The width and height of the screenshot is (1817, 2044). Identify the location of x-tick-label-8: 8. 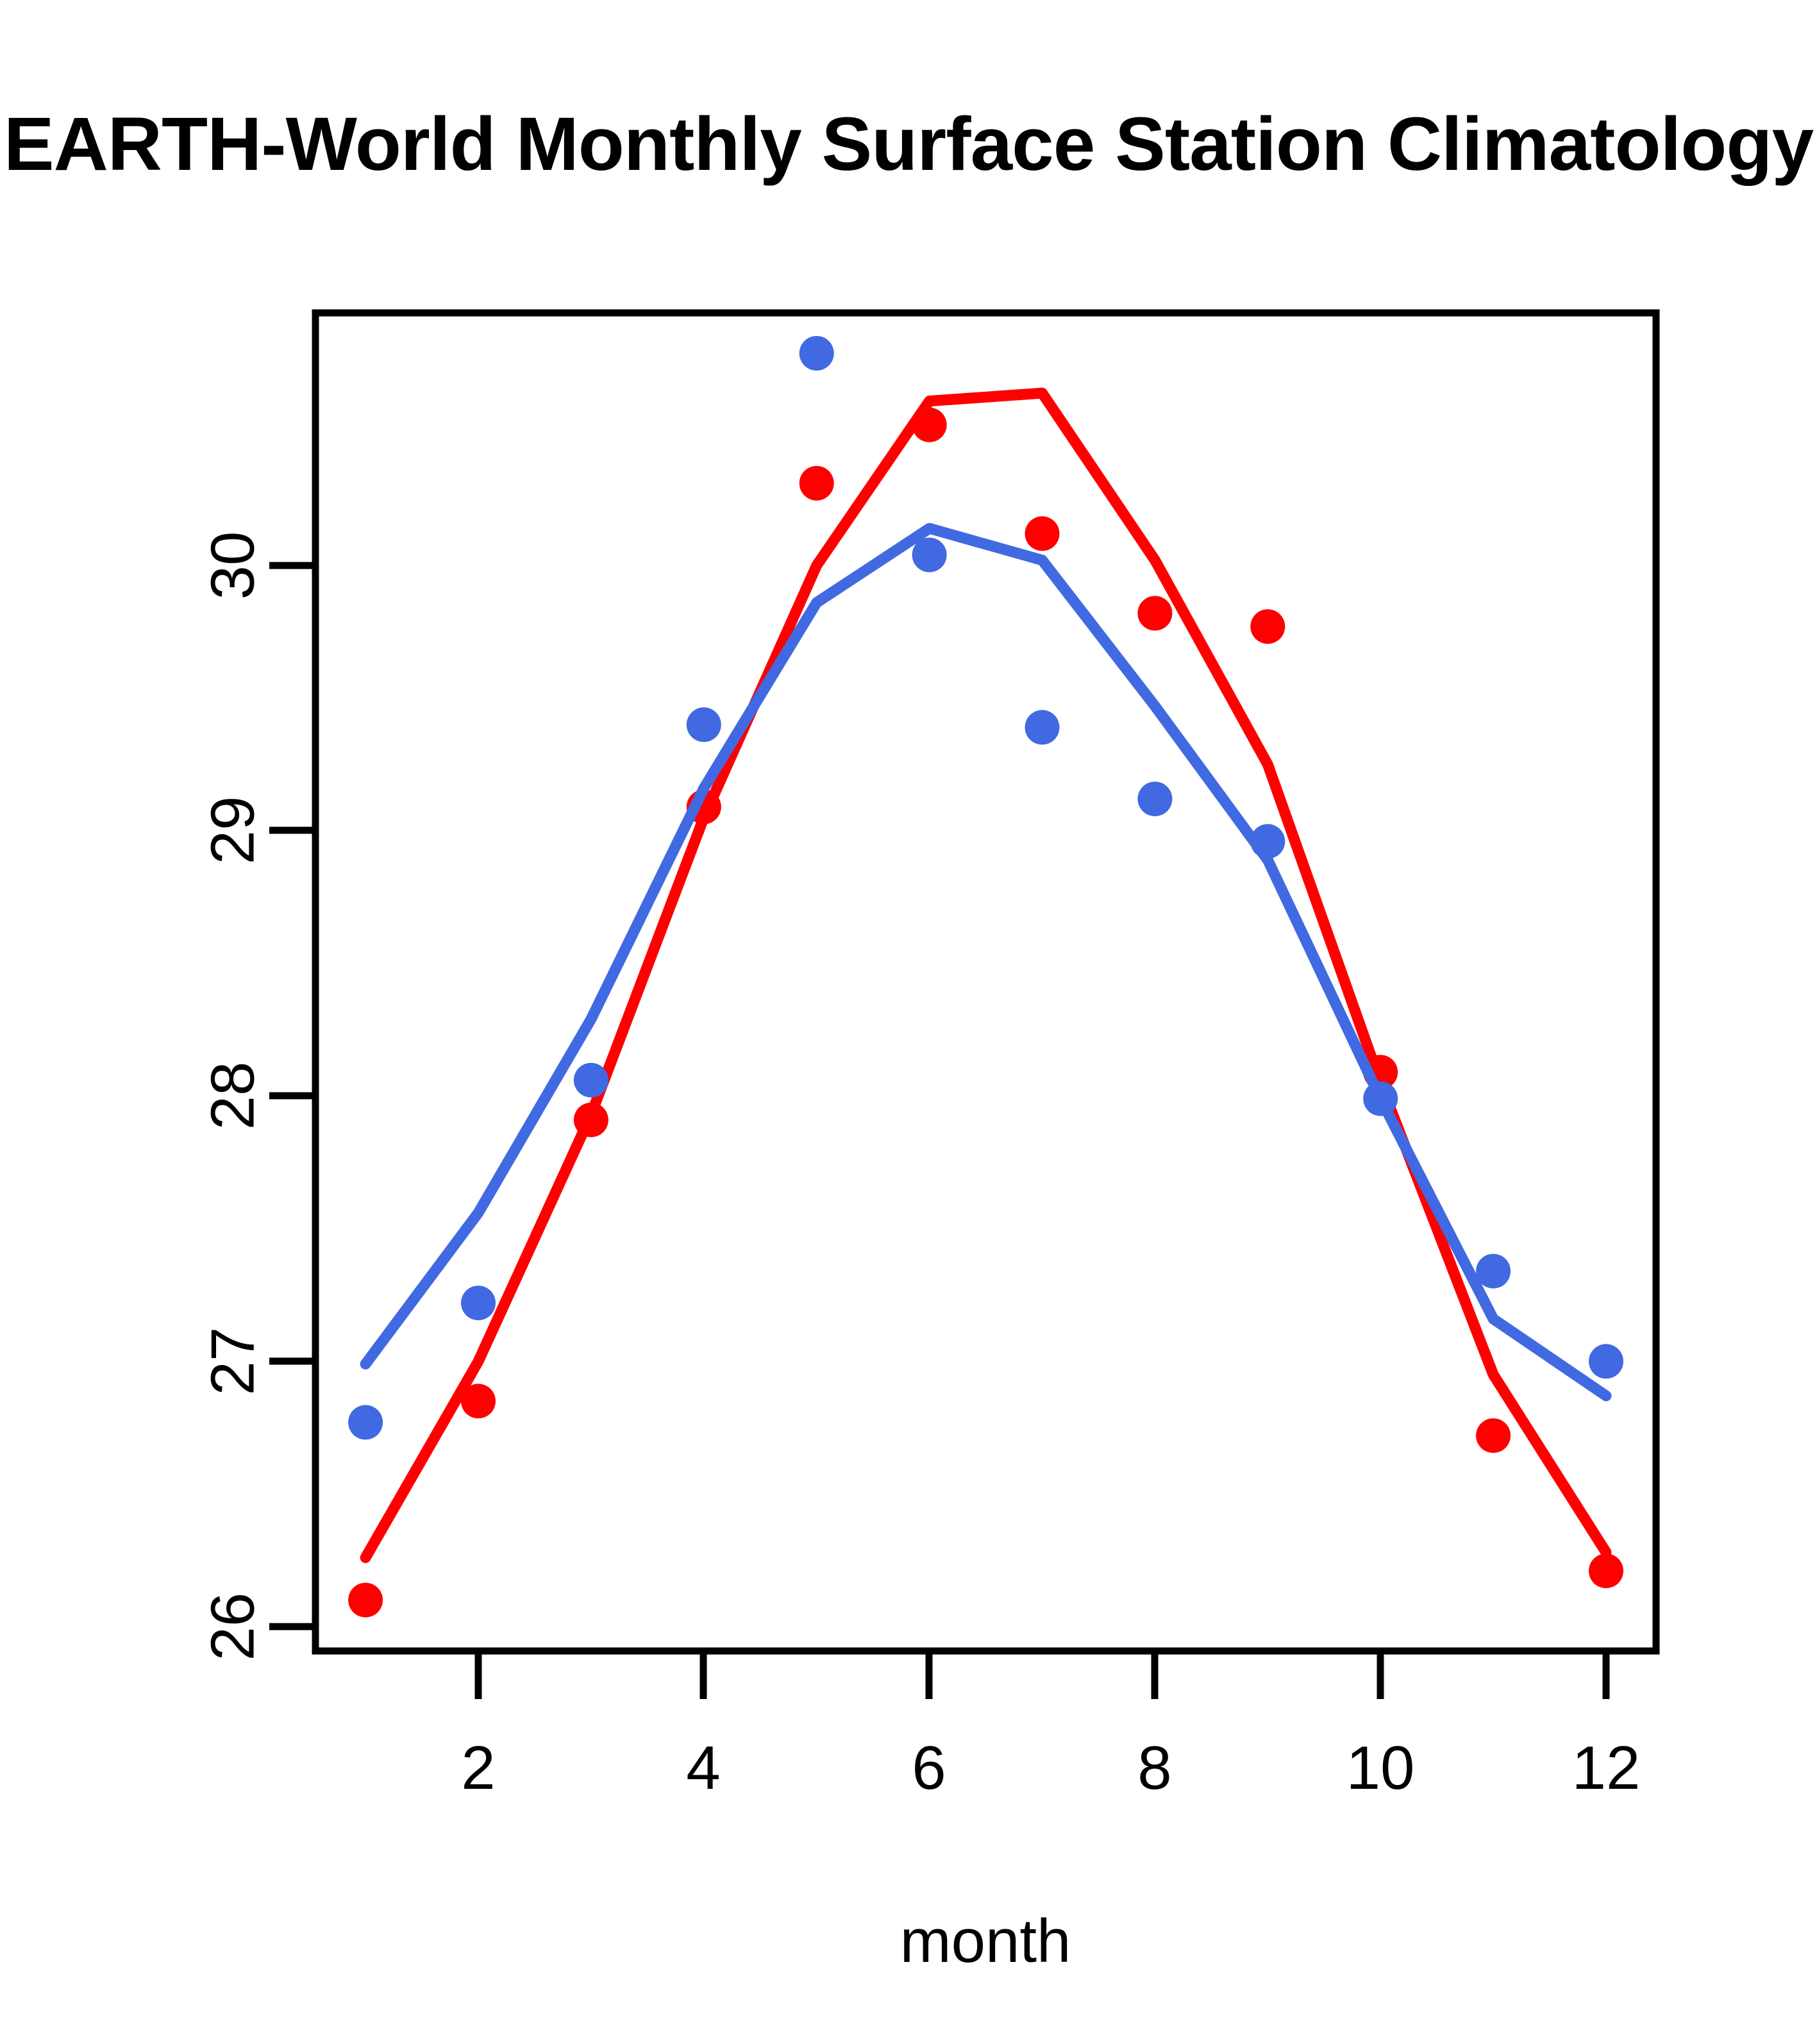
(1154, 1768).